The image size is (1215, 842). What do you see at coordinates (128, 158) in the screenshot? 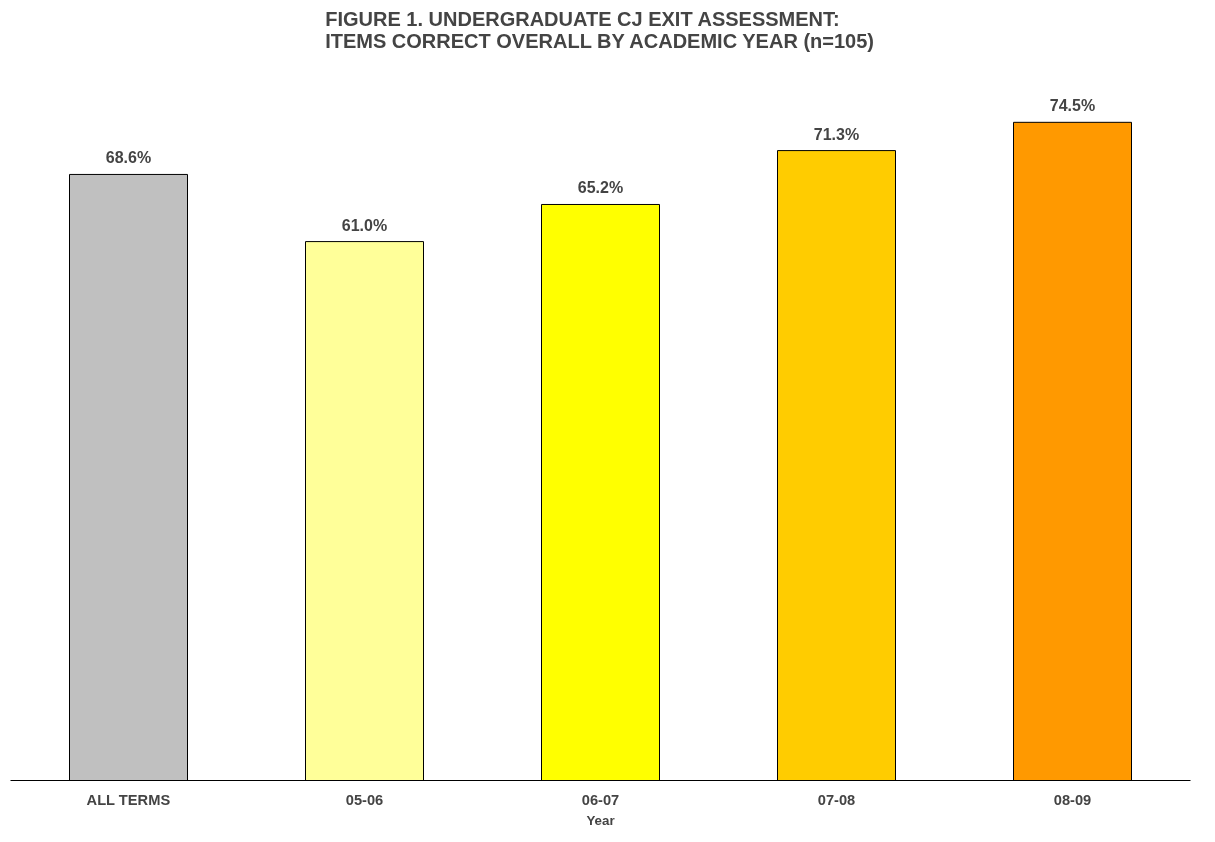
I see `data-label: 68.6%` at bounding box center [128, 158].